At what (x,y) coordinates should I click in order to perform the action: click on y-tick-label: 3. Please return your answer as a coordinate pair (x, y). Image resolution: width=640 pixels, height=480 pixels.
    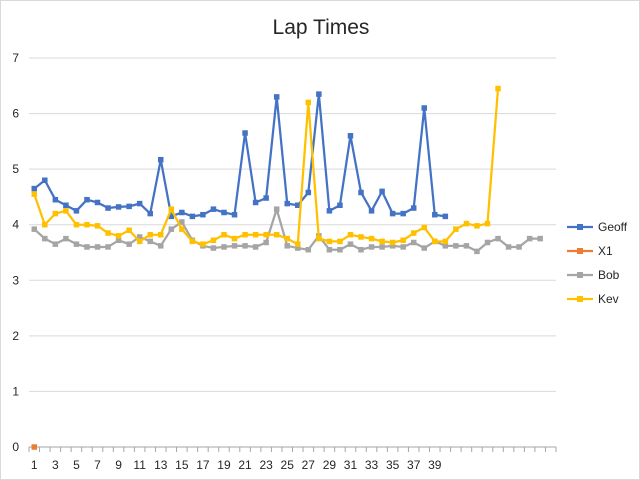
    Looking at the image, I should click on (15, 280).